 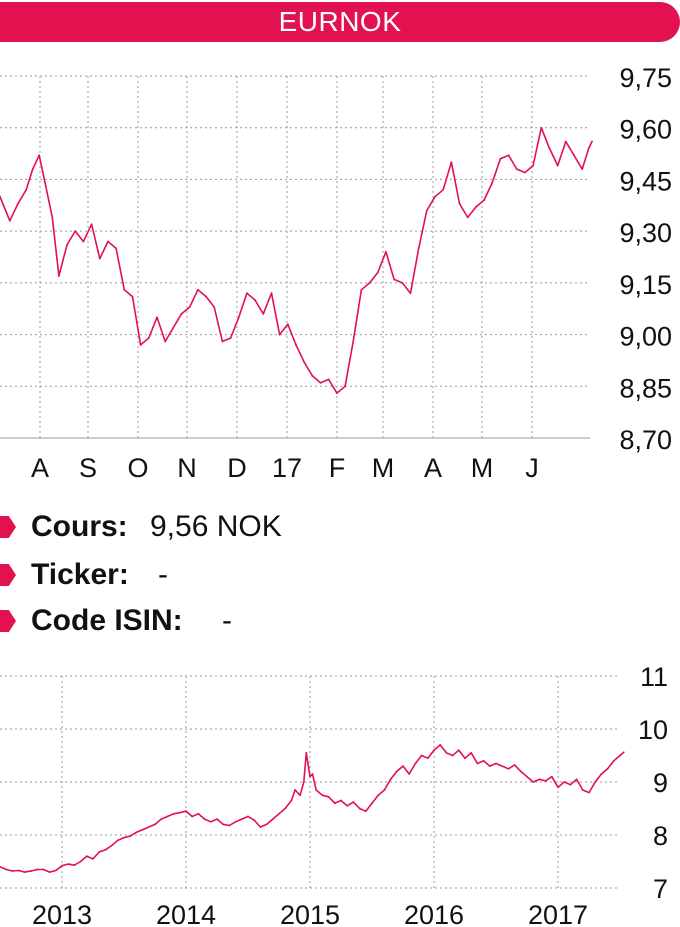 What do you see at coordinates (340, 22) in the screenshot?
I see `chart-title: EURNOK` at bounding box center [340, 22].